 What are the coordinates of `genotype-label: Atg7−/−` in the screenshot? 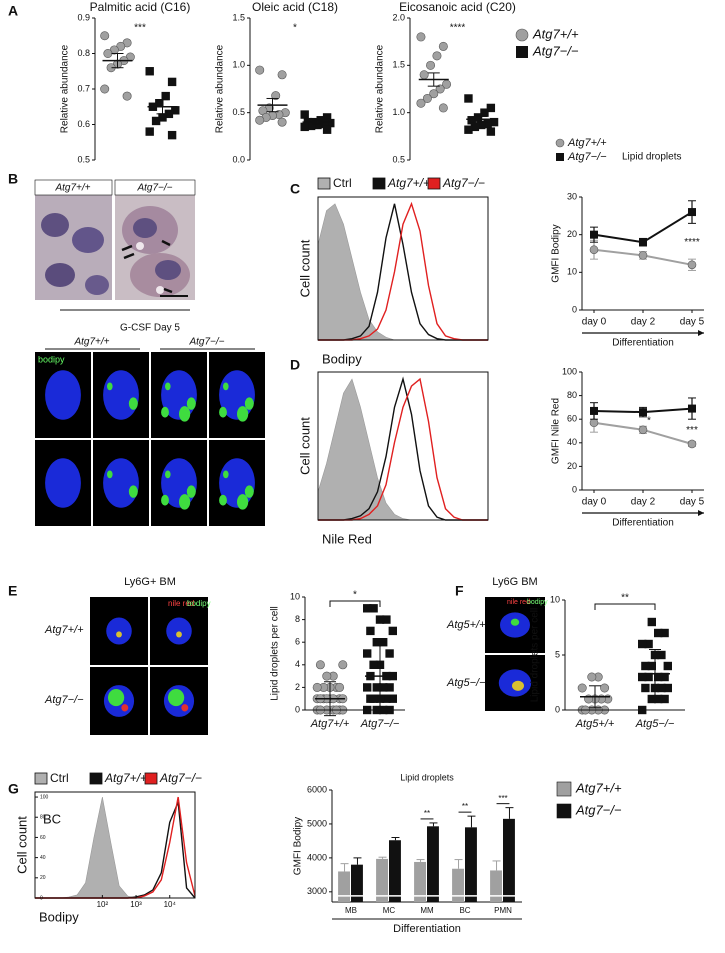 It's located at (206, 342).